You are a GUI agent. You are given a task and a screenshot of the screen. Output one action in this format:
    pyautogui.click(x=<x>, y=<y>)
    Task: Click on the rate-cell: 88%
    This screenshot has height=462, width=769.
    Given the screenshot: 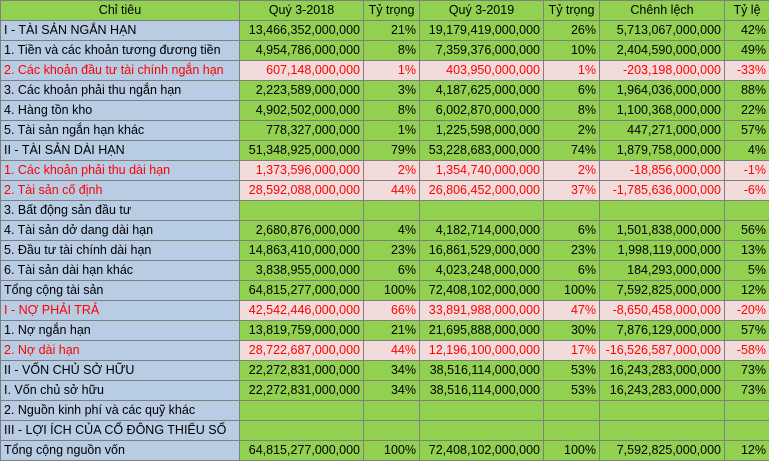 What is the action you would take?
    pyautogui.click(x=746, y=90)
    